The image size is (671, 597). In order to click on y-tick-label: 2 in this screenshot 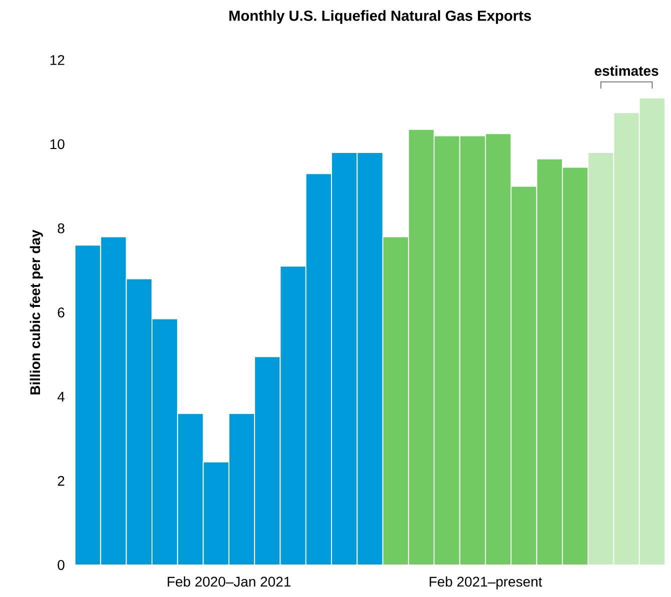, I will do `click(61, 481)`.